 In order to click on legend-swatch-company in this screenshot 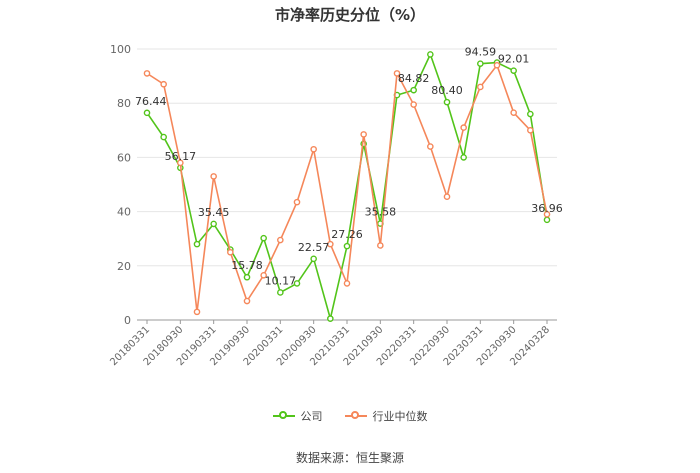, I will do `click(283, 416)`.